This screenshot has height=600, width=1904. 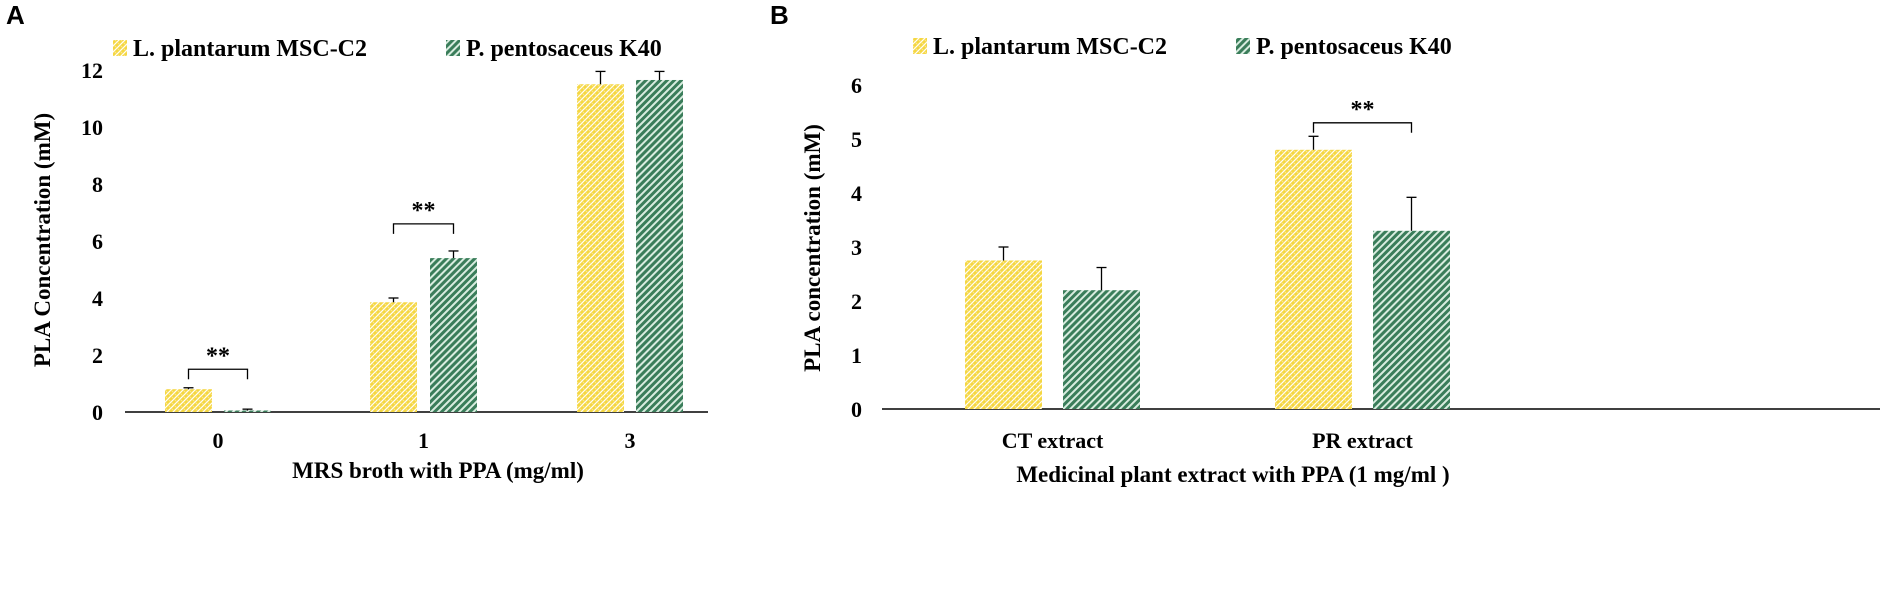 What do you see at coordinates (1053, 440) in the screenshot?
I see `panel-b-x-tick-label: CT extract` at bounding box center [1053, 440].